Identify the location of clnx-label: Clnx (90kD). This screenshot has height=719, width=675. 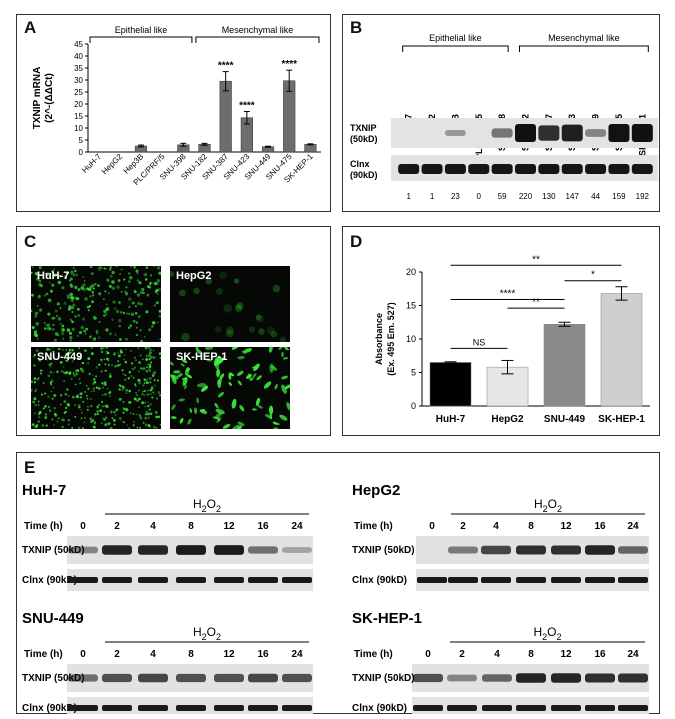
(49, 580).